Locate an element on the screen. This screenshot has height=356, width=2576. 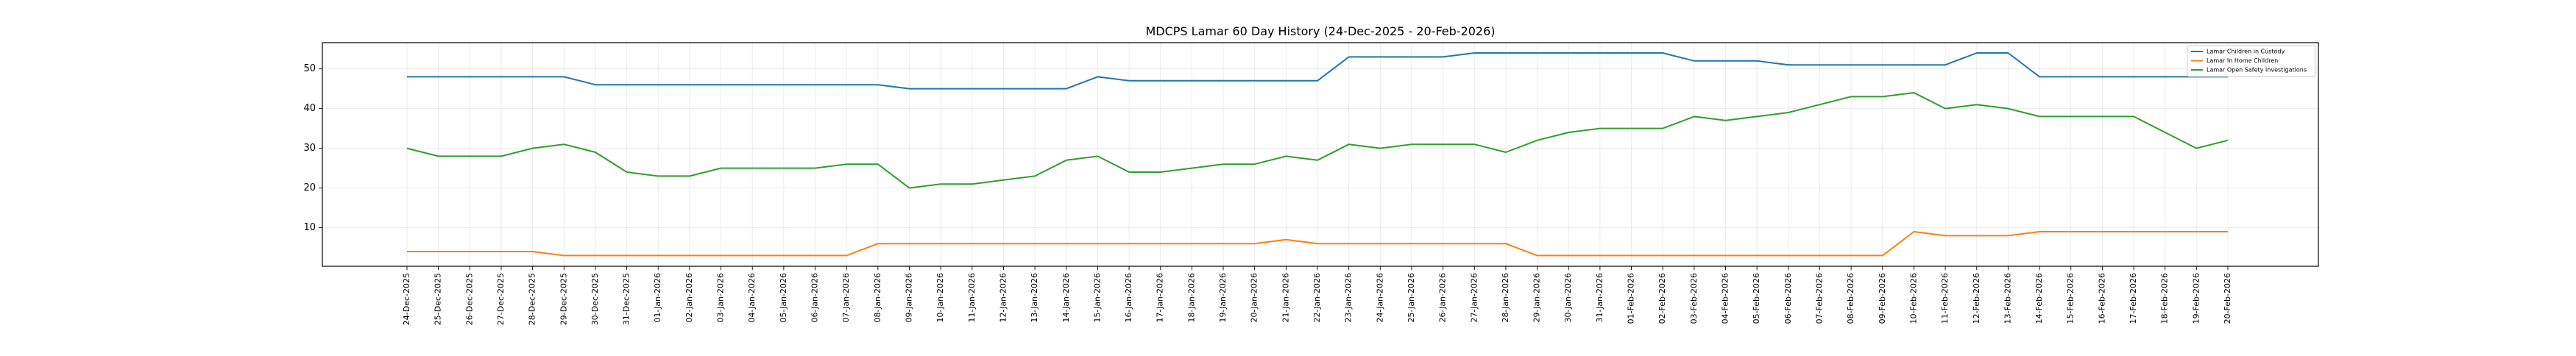
y-tick-label: 20 is located at coordinates (309, 187).